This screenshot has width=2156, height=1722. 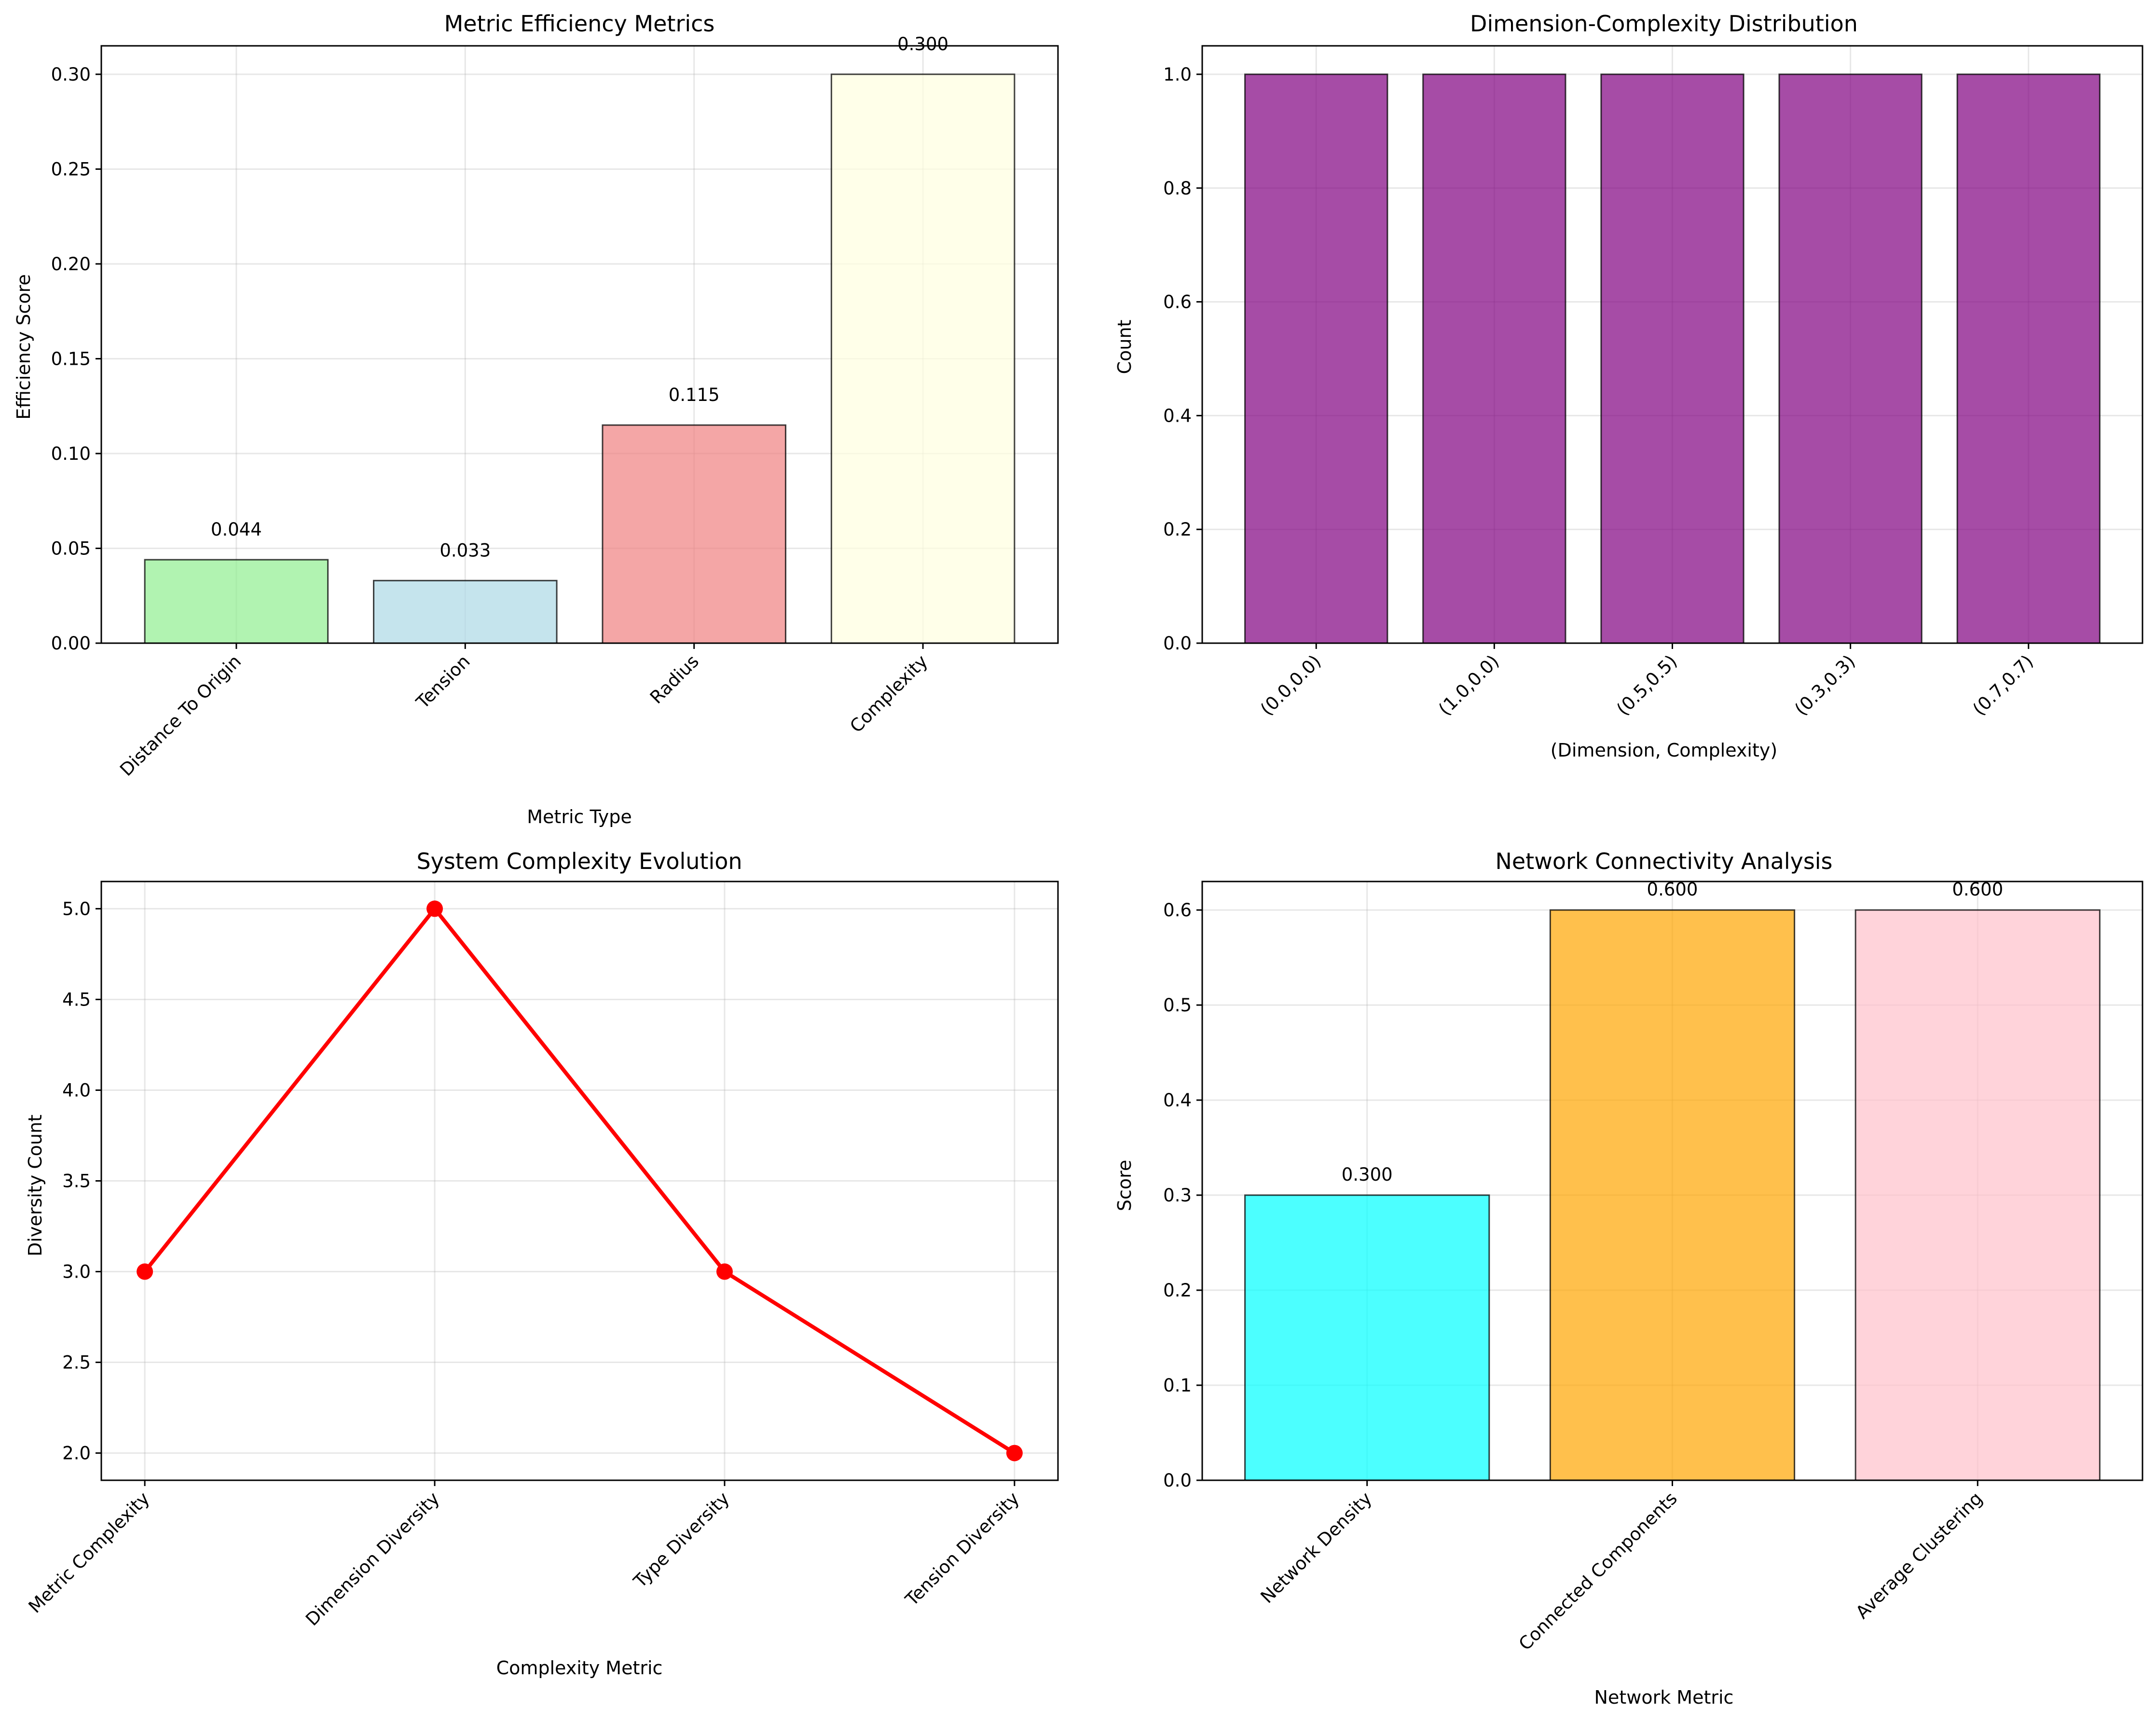 What do you see at coordinates (1125, 1185) in the screenshot?
I see `y-axis-label: Score` at bounding box center [1125, 1185].